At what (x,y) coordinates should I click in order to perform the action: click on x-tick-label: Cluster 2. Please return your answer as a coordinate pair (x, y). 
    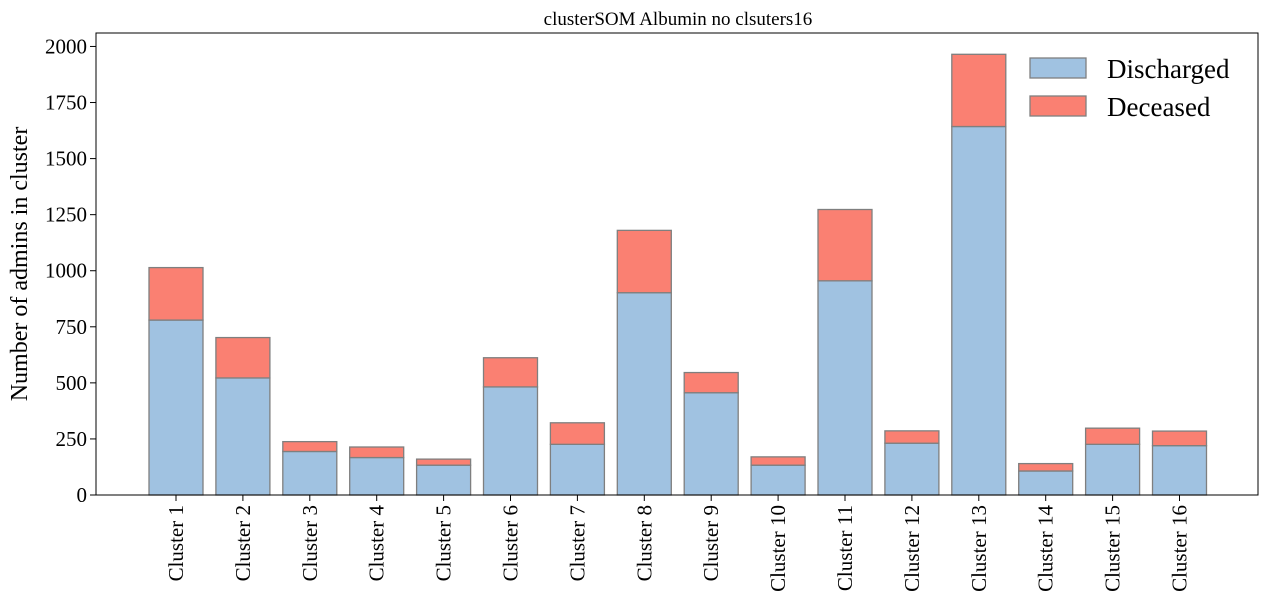
    Looking at the image, I should click on (243, 543).